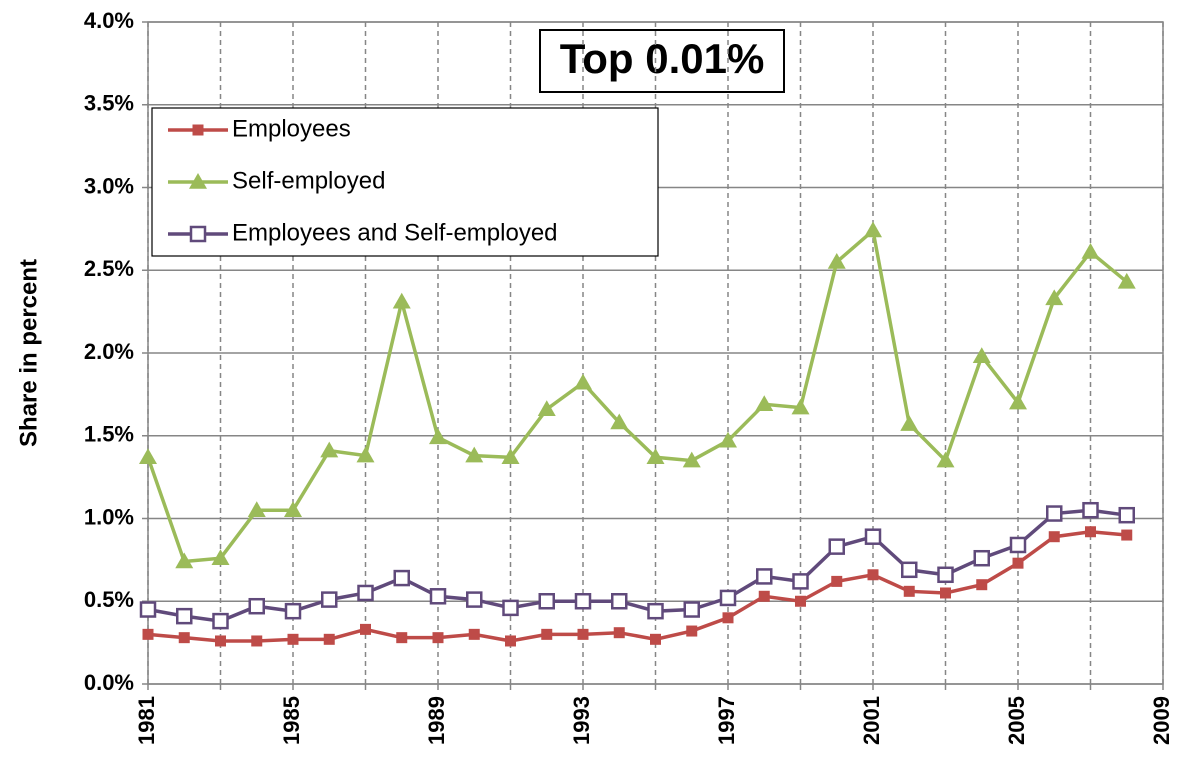 The image size is (1183, 767). What do you see at coordinates (109, 682) in the screenshot?
I see `y-tick-label: 0.0%` at bounding box center [109, 682].